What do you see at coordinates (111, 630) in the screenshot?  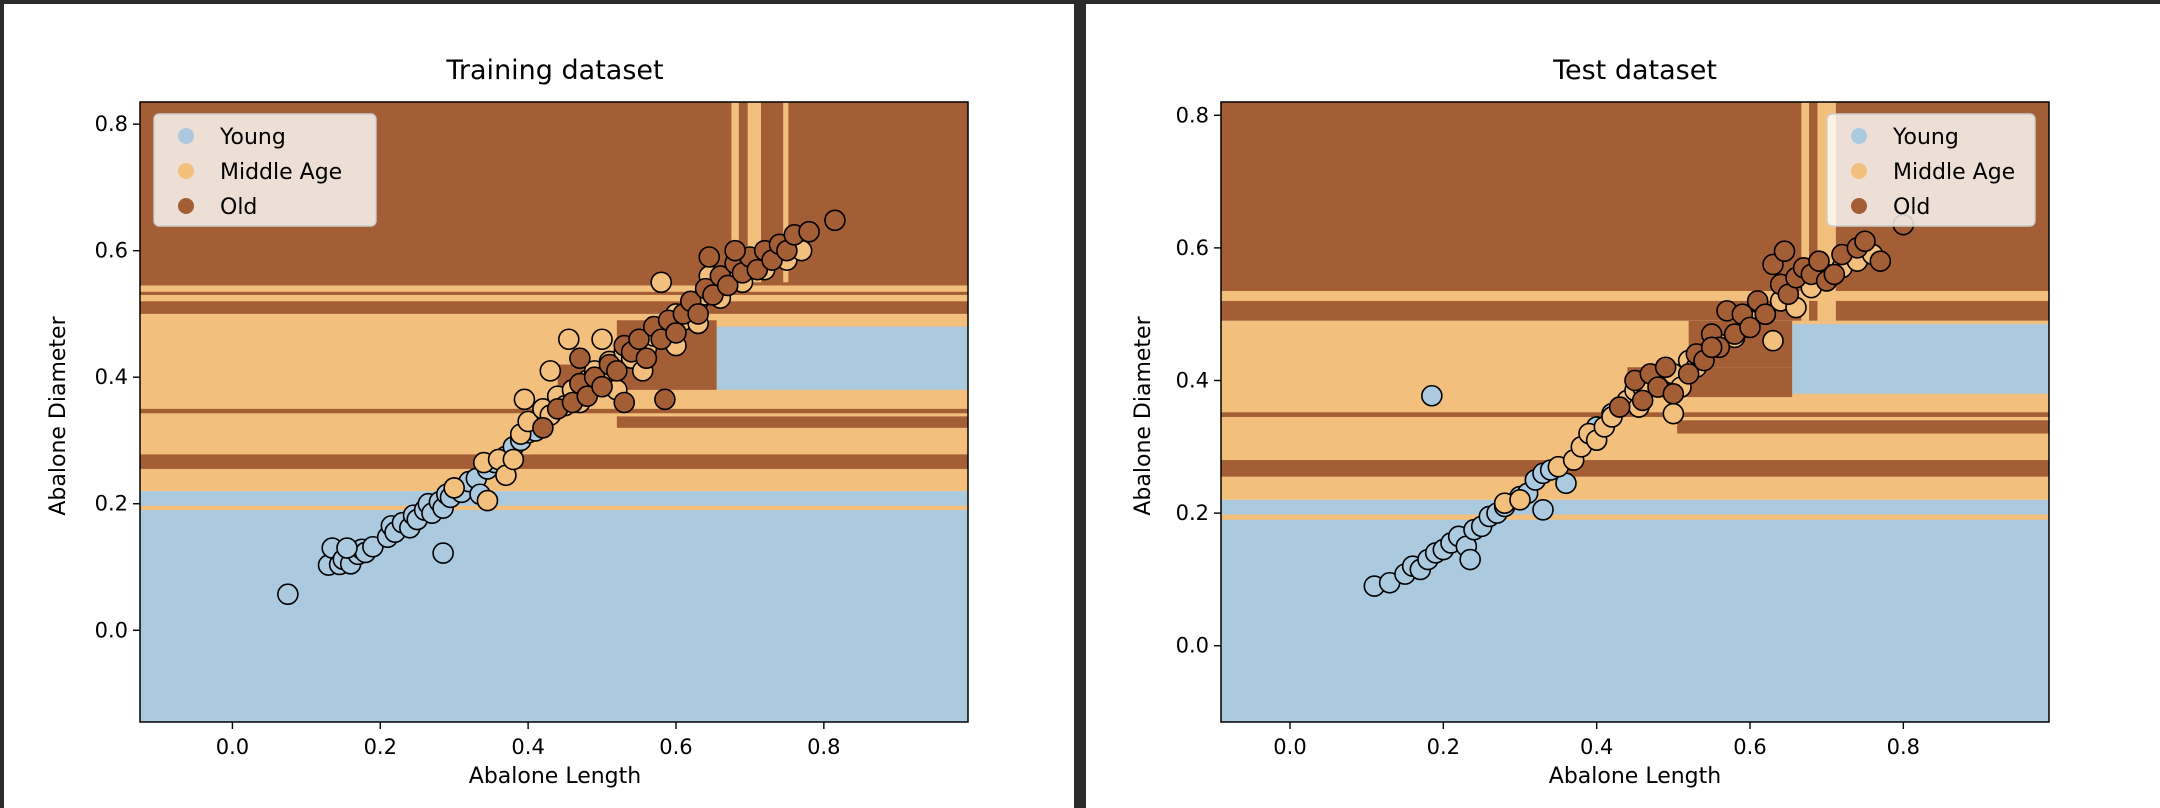 I see `y-tick-label: 0.0` at bounding box center [111, 630].